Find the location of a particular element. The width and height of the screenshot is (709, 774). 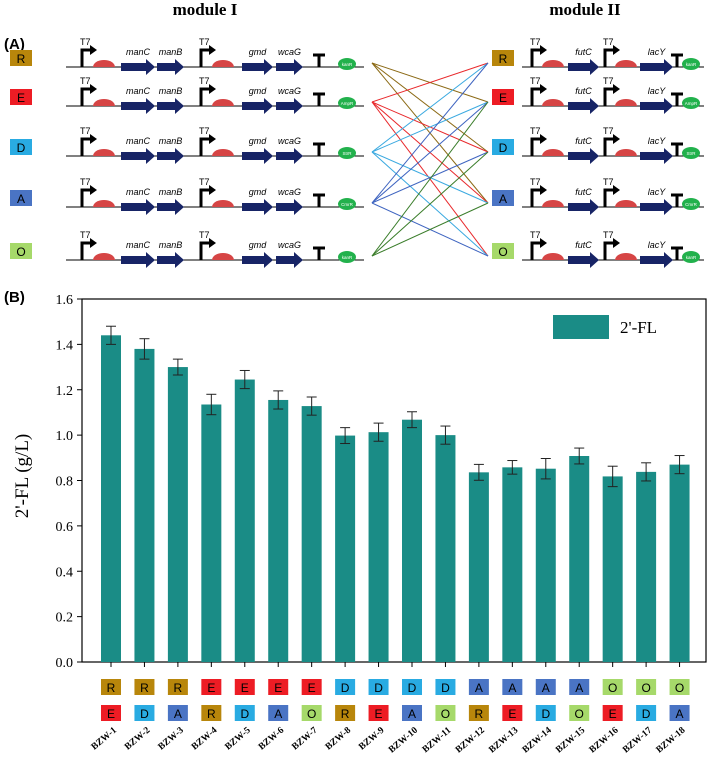

module-1-construct: D T7 manC manB T7 gmd wcaG StrR is located at coordinates (187, 145).